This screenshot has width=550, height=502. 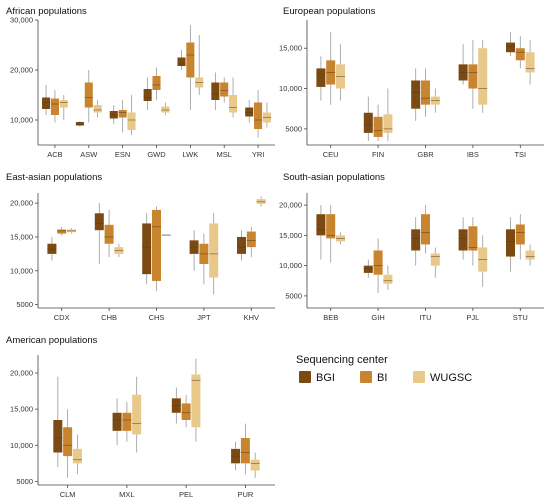 I want to click on box-fin-bgi, so click(x=368, y=118).